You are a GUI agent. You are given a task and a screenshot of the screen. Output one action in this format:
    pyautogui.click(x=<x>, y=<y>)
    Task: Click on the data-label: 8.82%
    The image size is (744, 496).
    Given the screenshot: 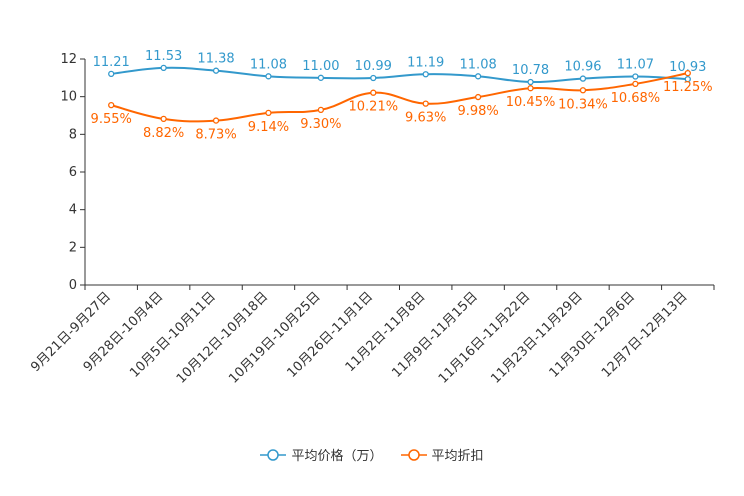 What is the action you would take?
    pyautogui.click(x=163, y=133)
    